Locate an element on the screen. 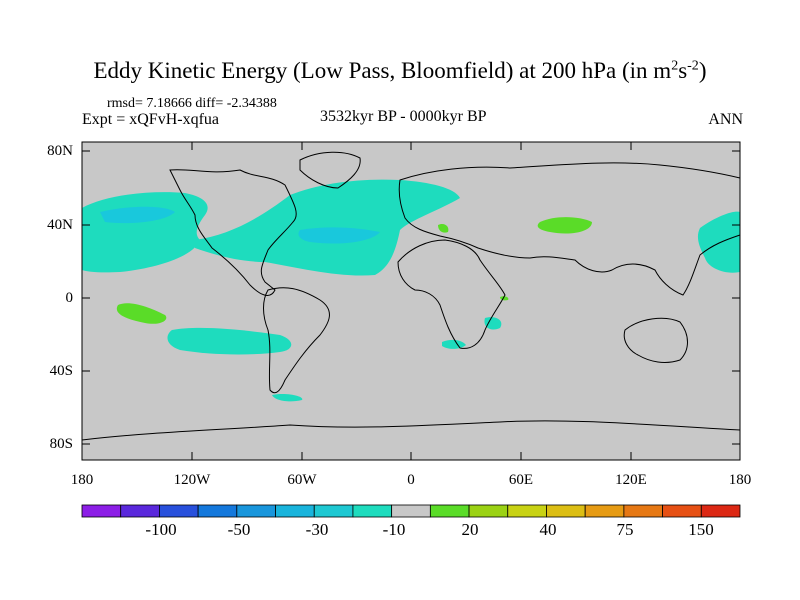 Image resolution: width=800 pixels, height=600 pixels. africa-coast is located at coordinates (451, 294).